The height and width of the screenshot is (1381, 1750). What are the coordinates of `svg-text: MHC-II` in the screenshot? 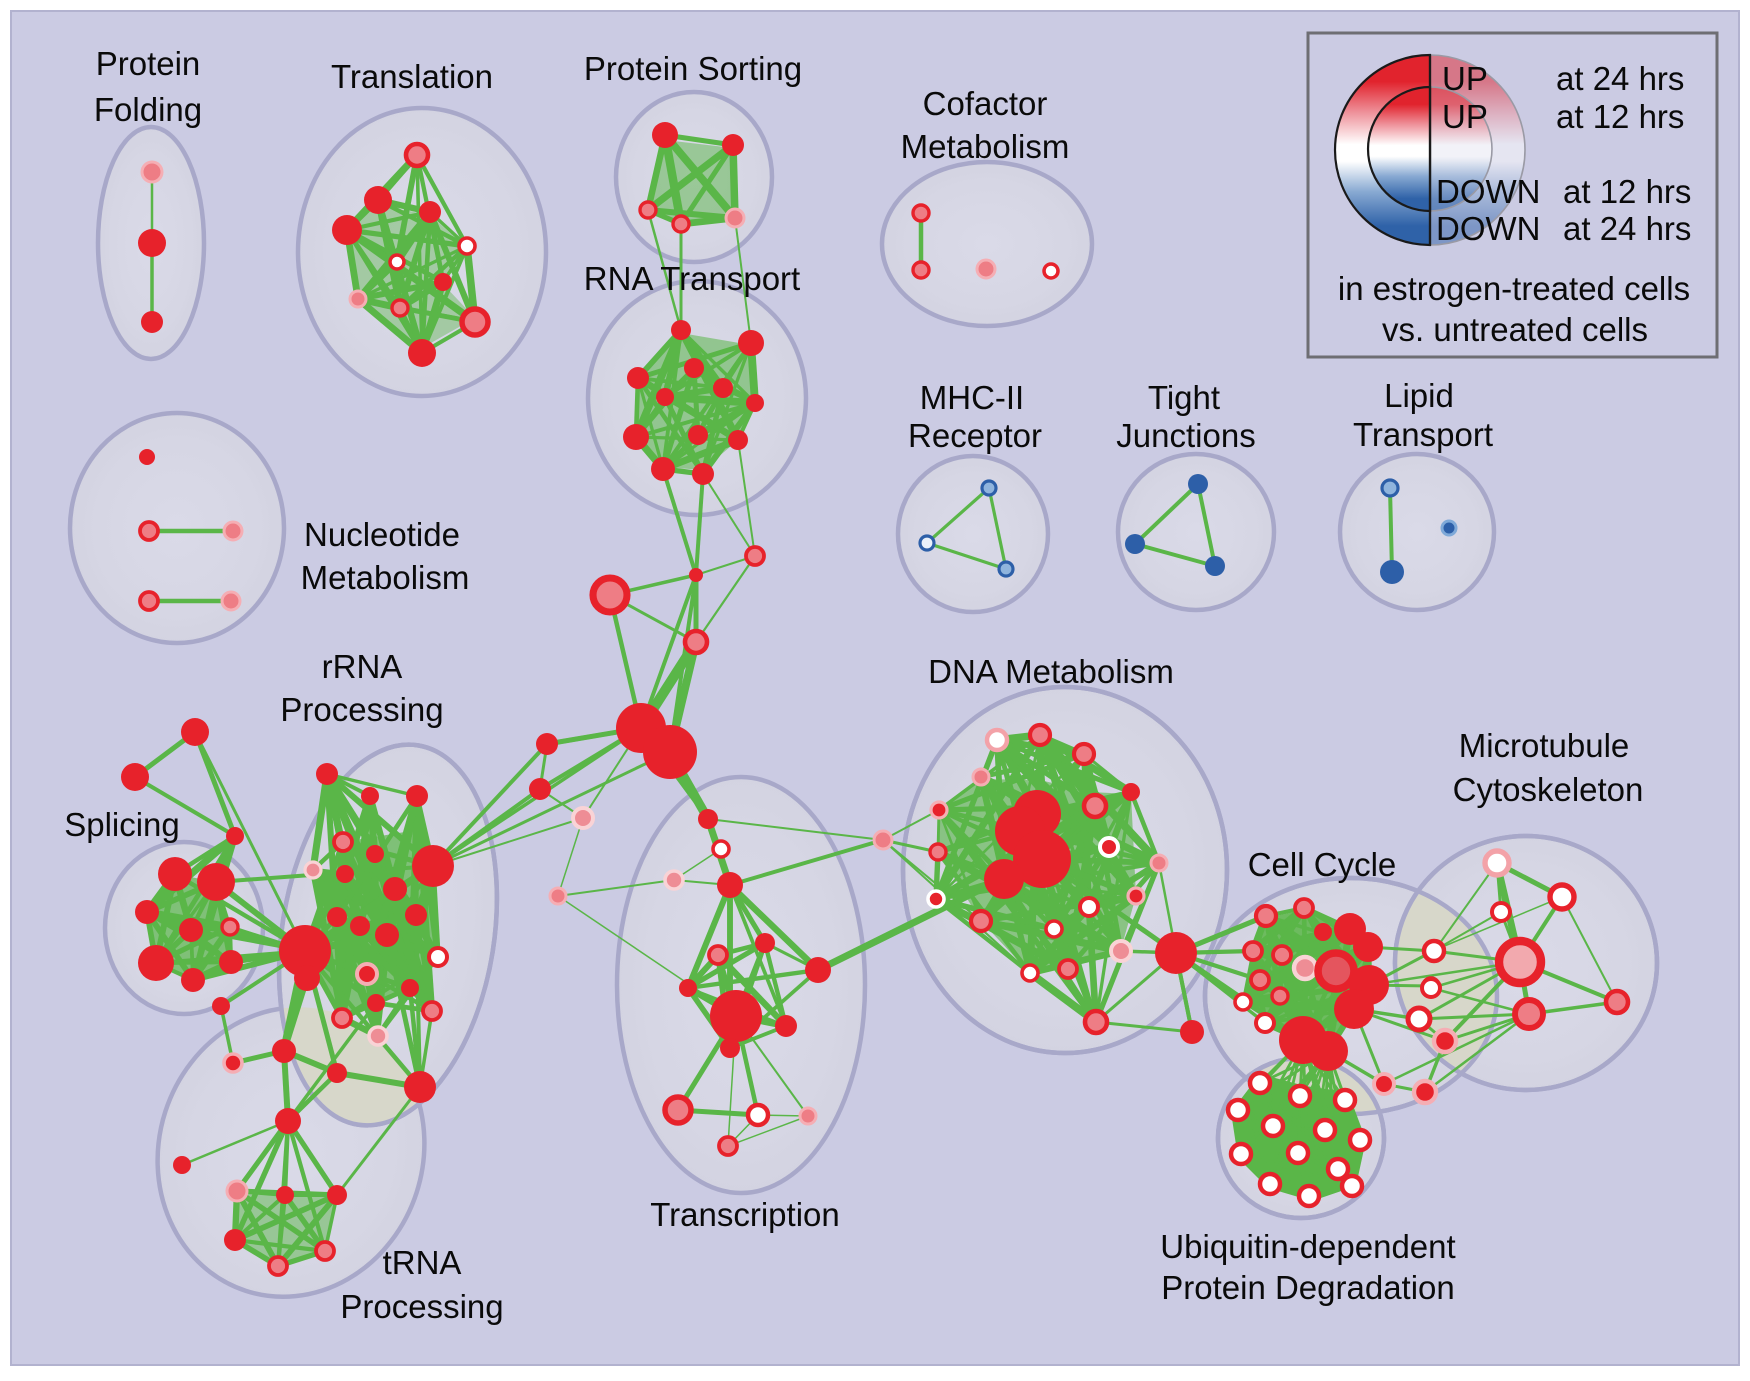 It's located at (972, 397).